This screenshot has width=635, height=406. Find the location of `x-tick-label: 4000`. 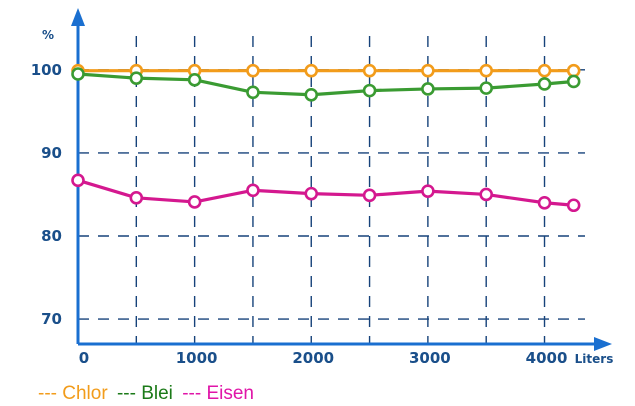

x-tick-label: 4000 is located at coordinates (547, 358).